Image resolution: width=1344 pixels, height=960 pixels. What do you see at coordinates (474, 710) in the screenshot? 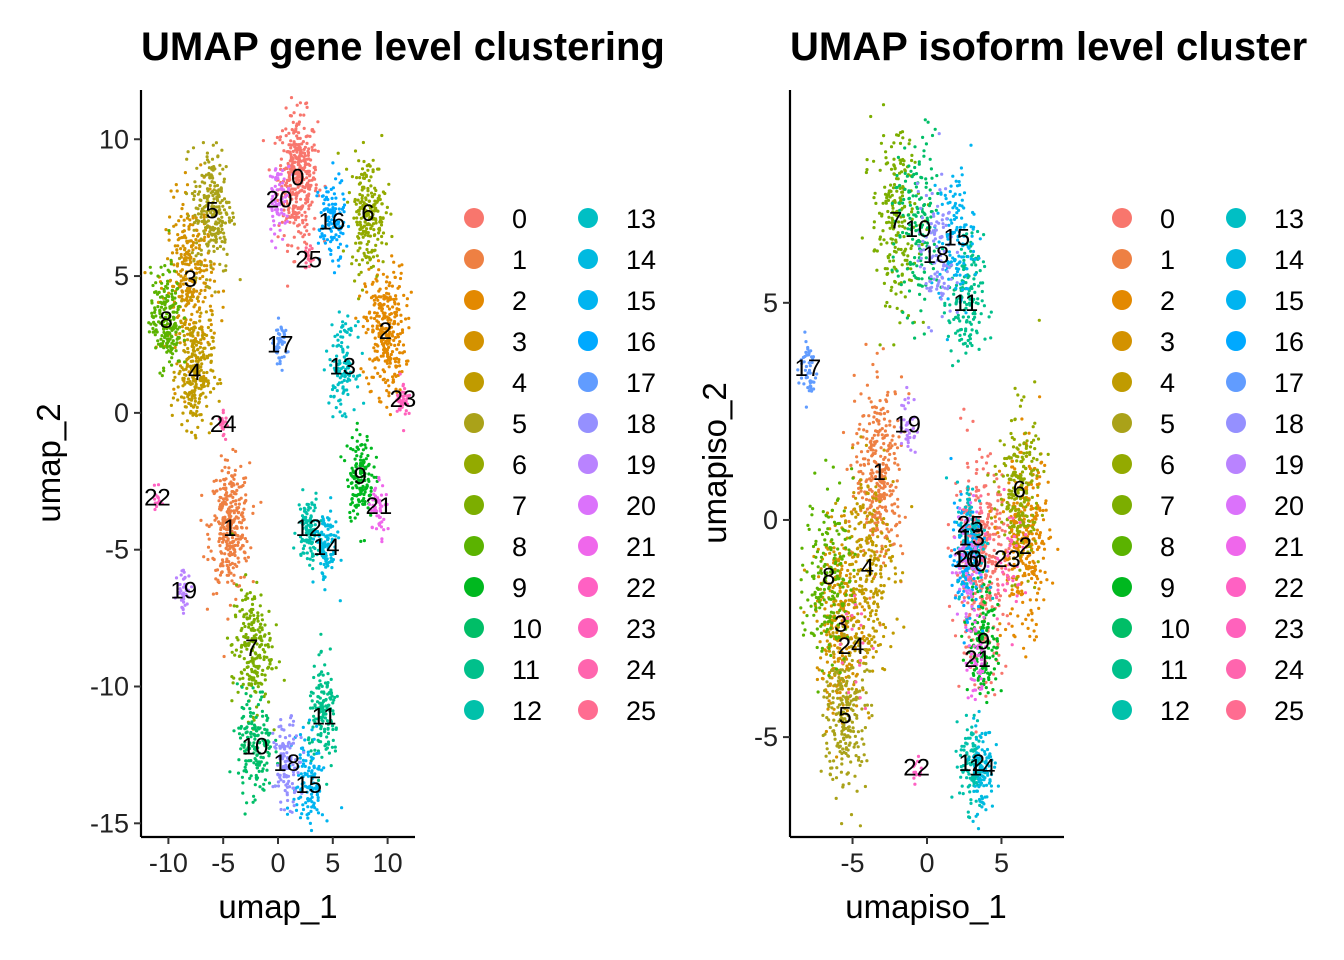
I see `legend-swatch` at bounding box center [474, 710].